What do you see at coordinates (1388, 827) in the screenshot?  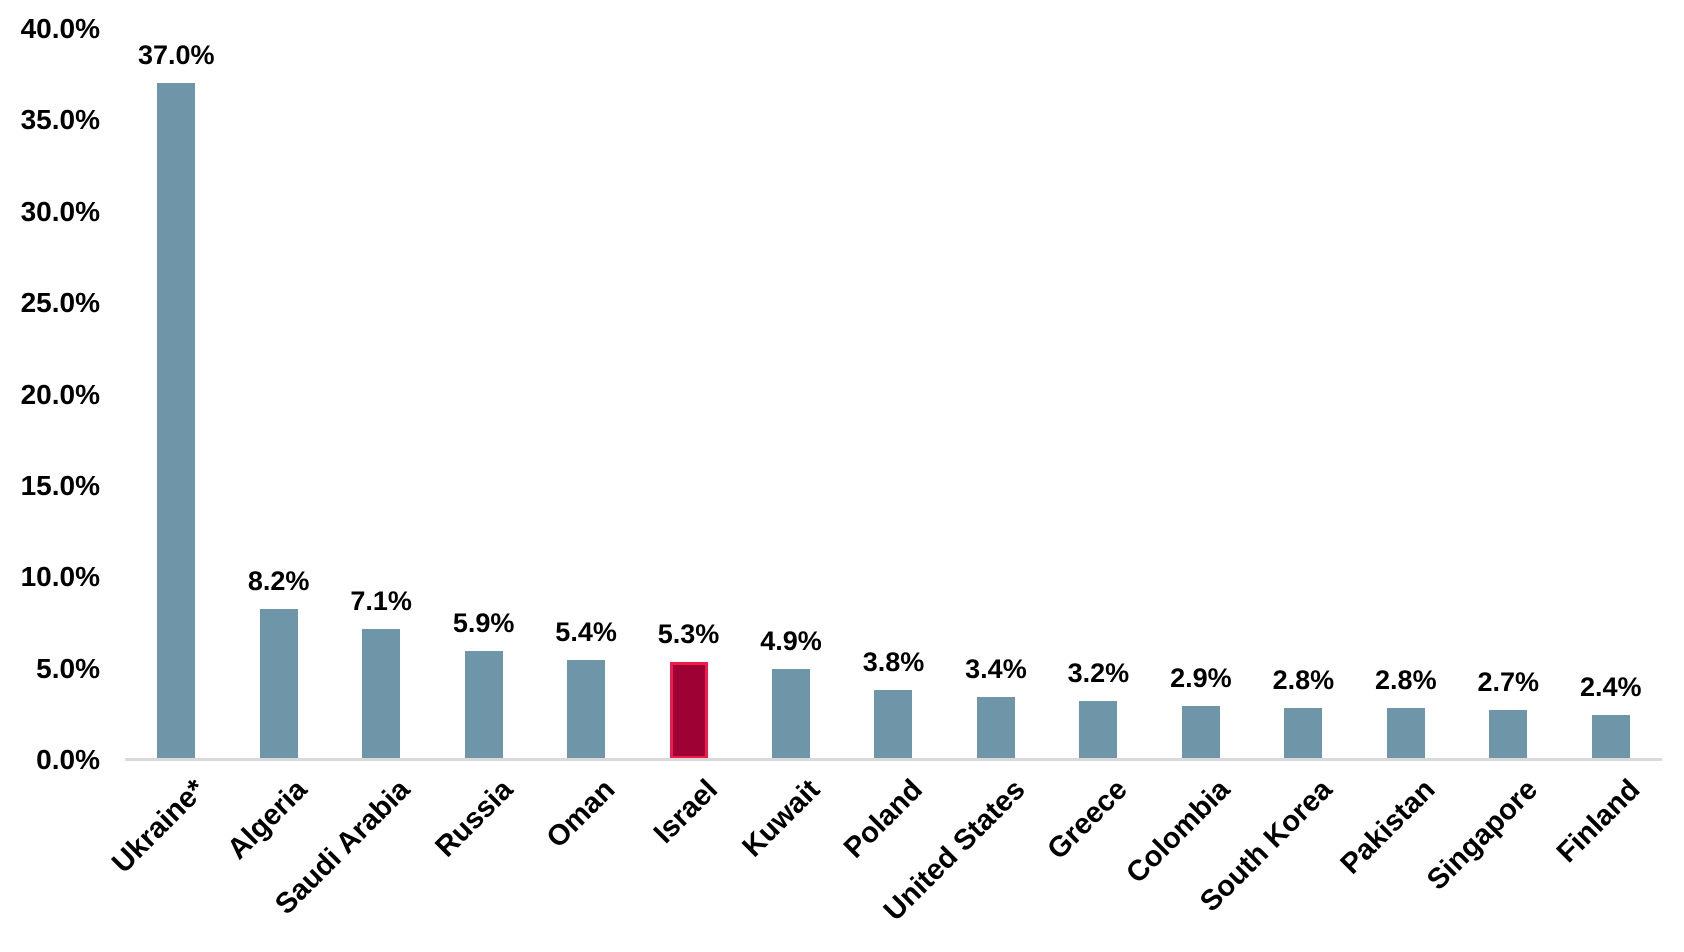 I see `x-axis-category-label: Pakistan` at bounding box center [1388, 827].